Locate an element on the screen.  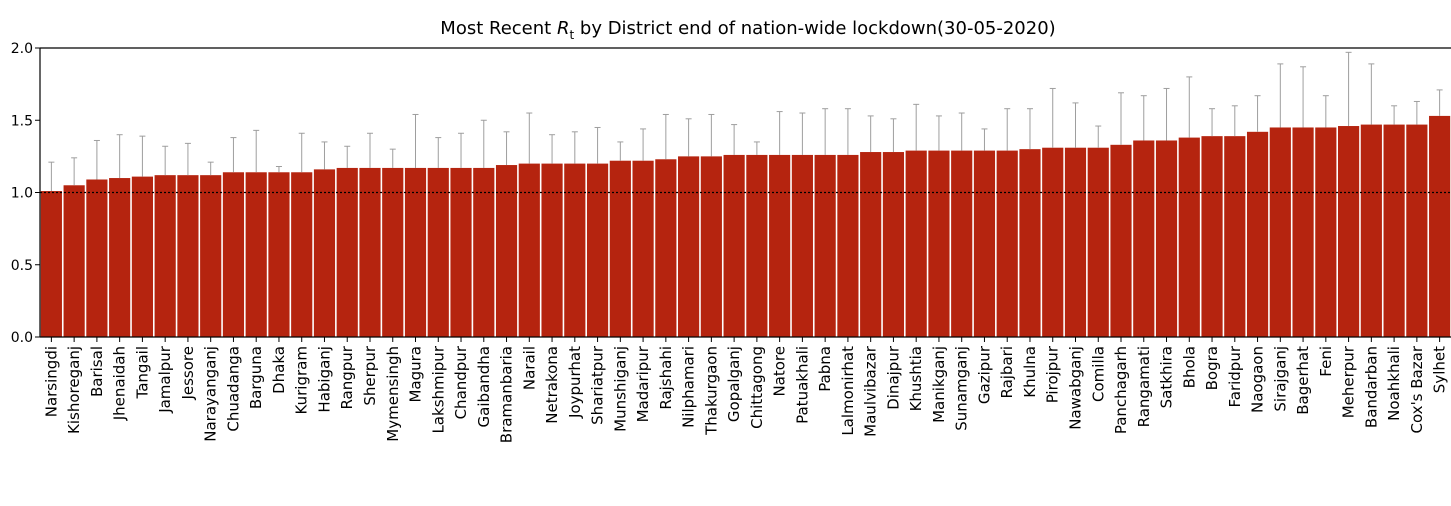
x-tick-label: Chittagong is located at coordinates (757, 387).